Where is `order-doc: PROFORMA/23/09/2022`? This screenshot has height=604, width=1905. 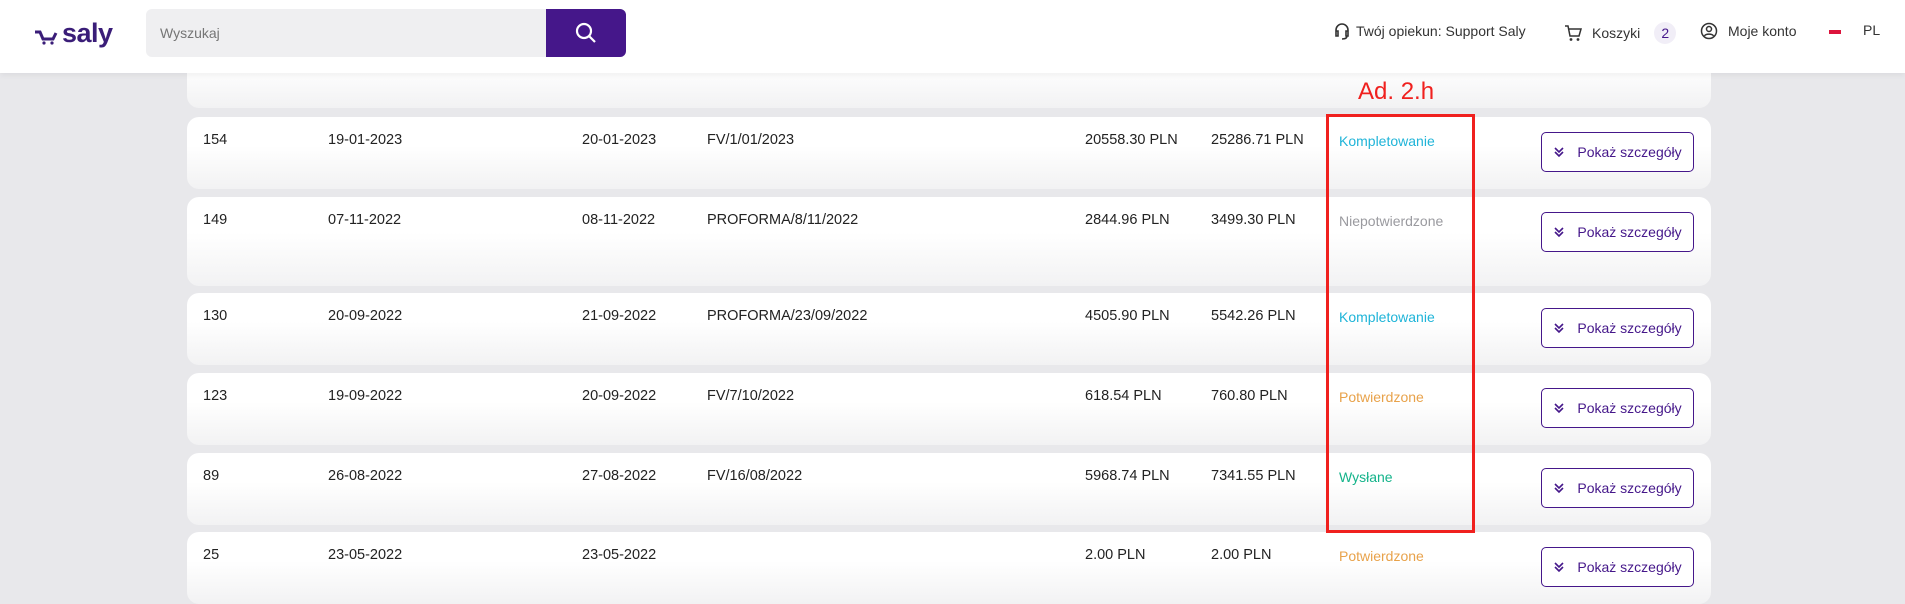 order-doc: PROFORMA/23/09/2022 is located at coordinates (787, 316).